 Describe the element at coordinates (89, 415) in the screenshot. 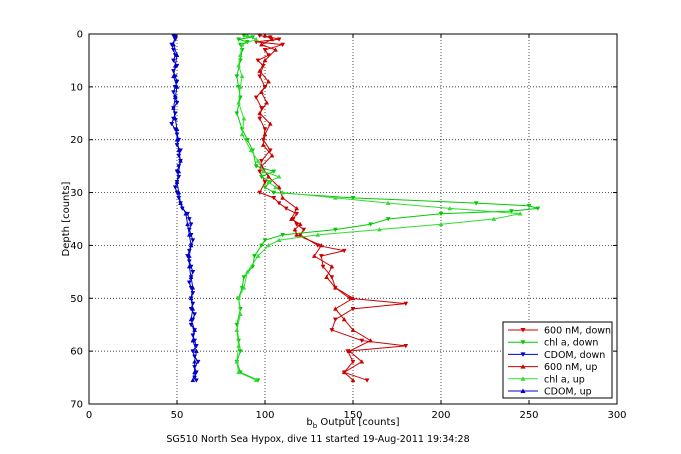

I see `x-tick-label: 0` at that location.